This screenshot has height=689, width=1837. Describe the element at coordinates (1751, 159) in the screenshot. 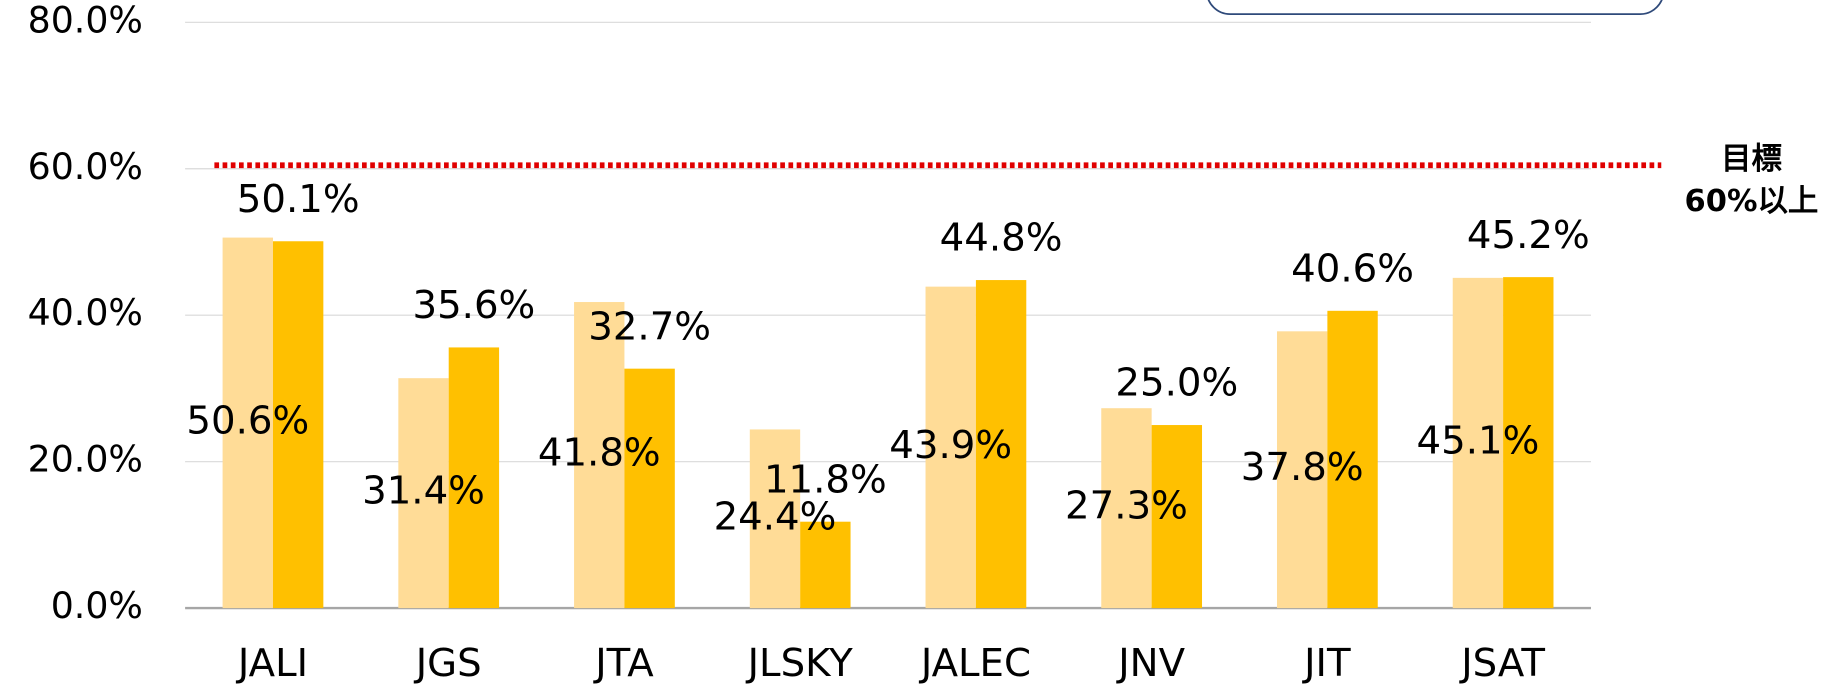

I see `target-label: 目標` at that location.